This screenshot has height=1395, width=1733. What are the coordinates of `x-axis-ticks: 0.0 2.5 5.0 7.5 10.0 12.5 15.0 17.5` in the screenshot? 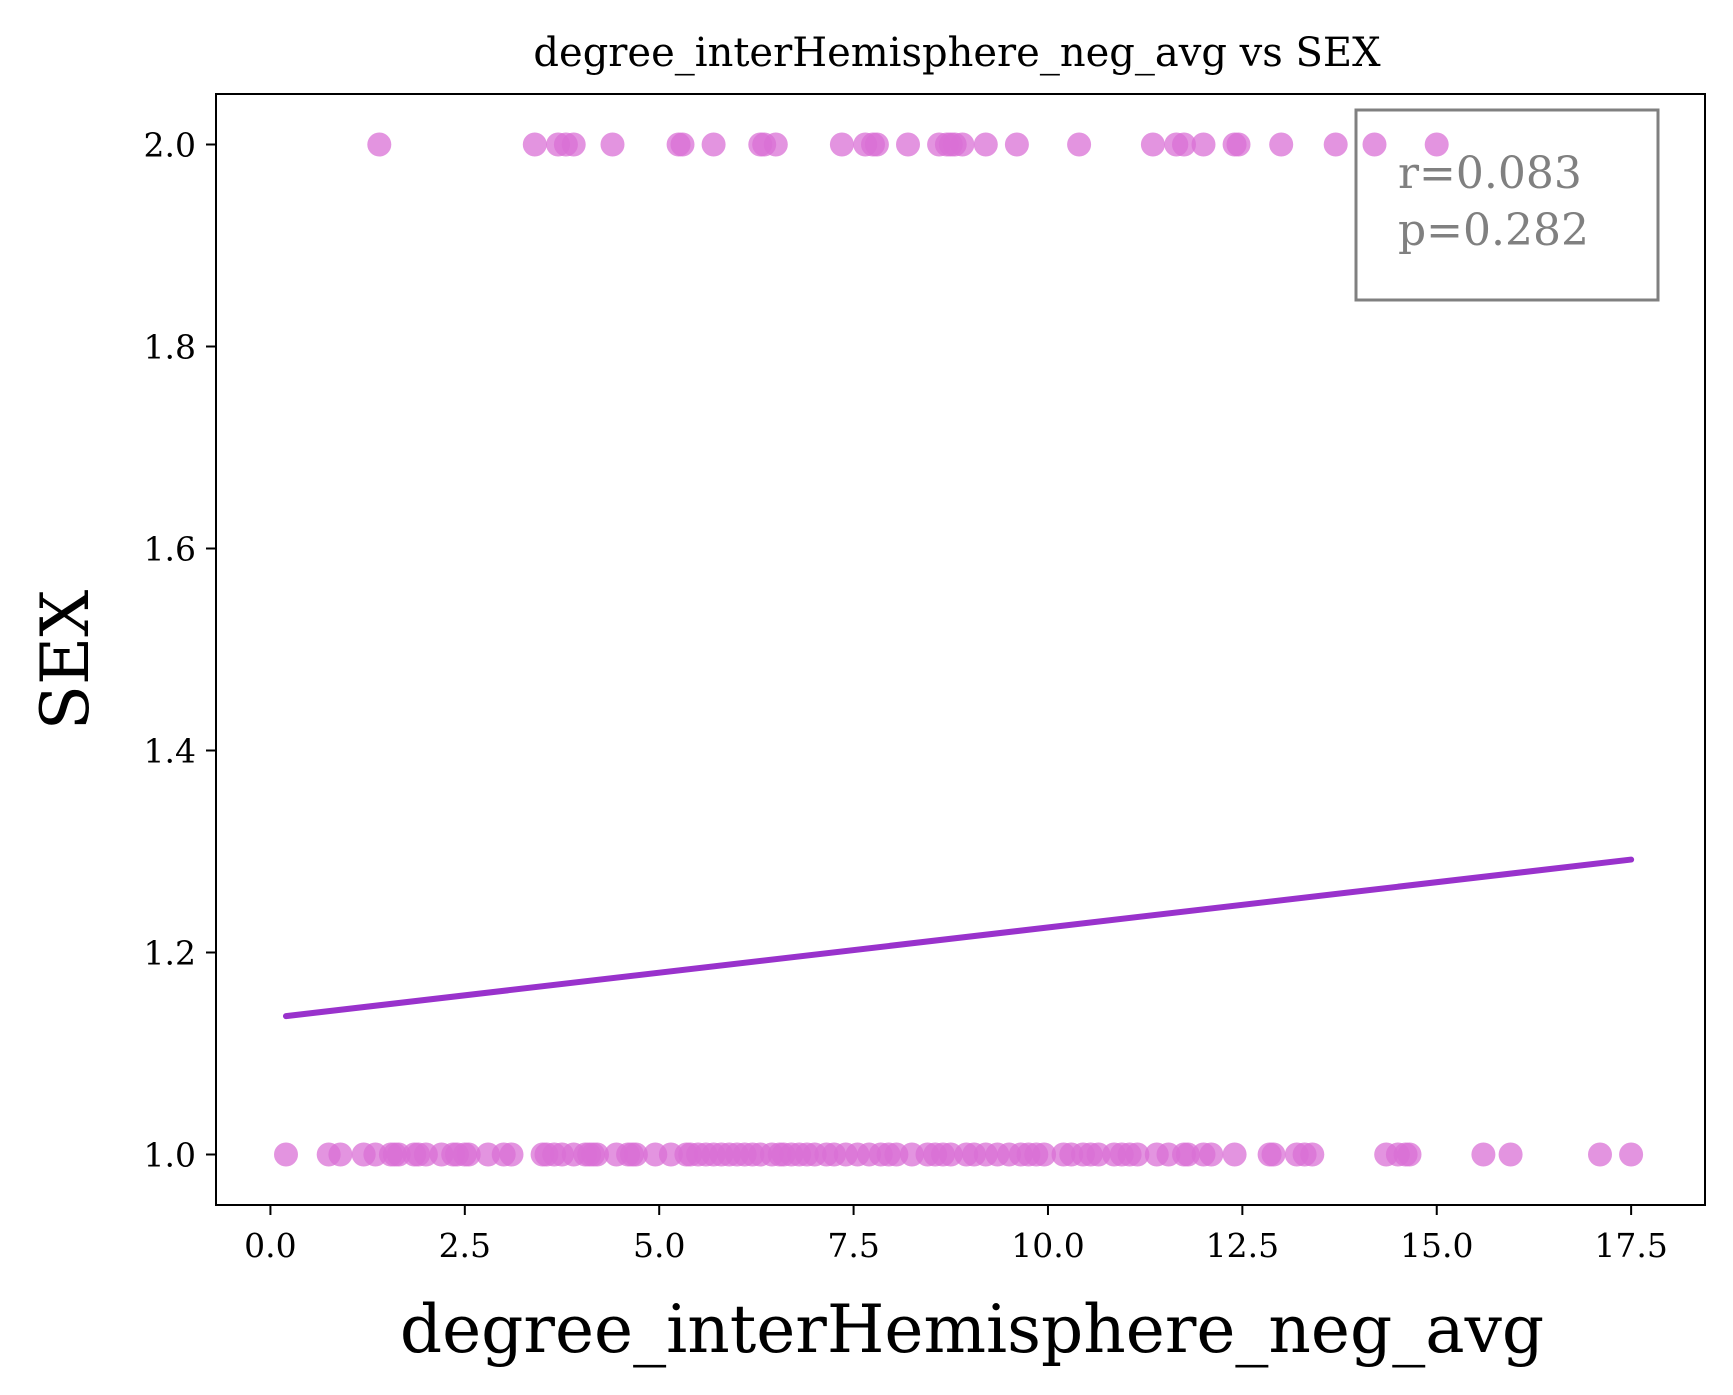 It's located at (956, 1235).